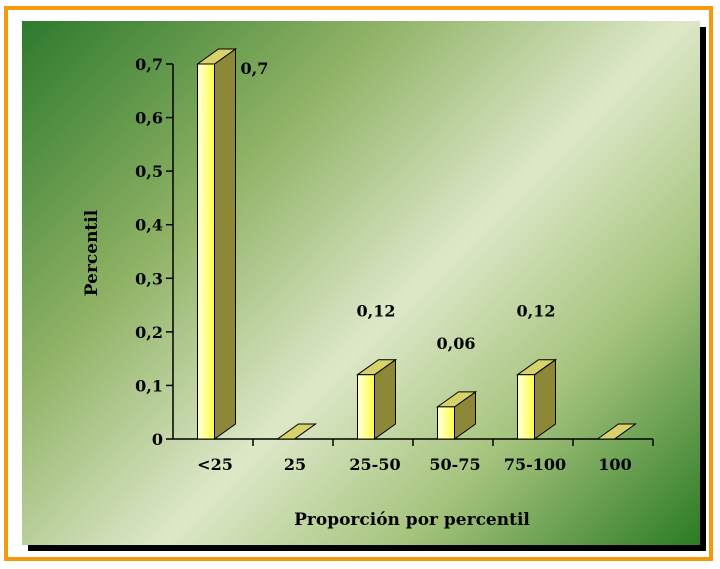 Image resolution: width=720 pixels, height=569 pixels. I want to click on y-tick-label: 0,2, so click(149, 332).